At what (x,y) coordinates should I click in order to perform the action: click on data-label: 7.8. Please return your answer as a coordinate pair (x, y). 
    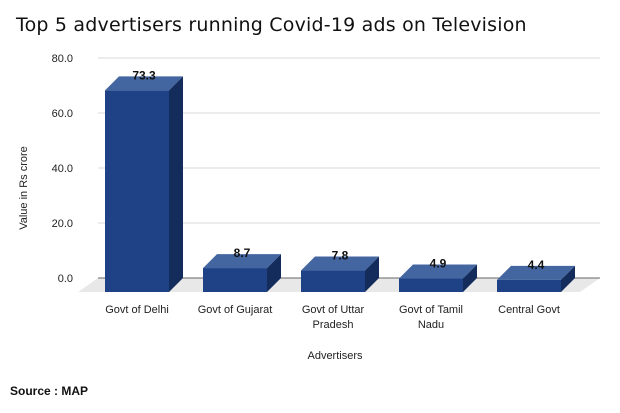
    Looking at the image, I should click on (340, 256).